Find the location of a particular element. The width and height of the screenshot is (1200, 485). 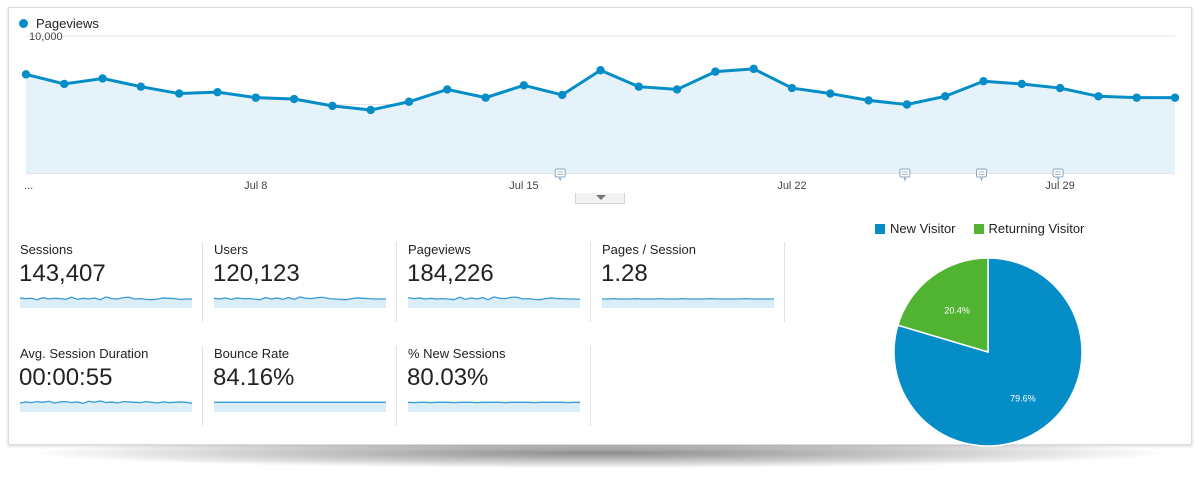

metric-value: 184,226 is located at coordinates (450, 273).